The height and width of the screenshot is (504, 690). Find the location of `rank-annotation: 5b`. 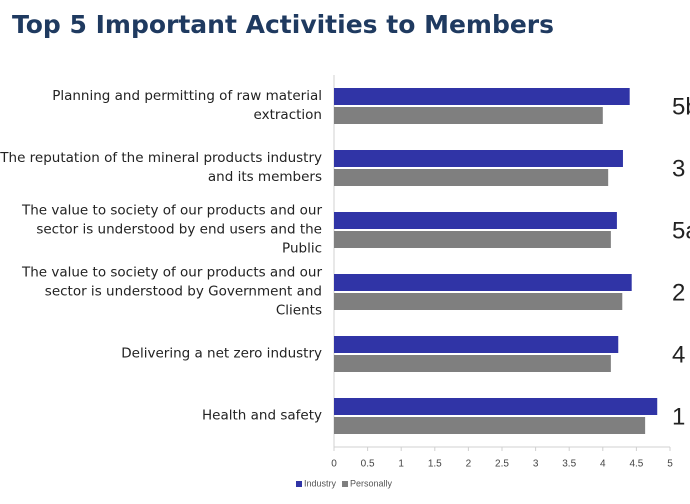

rank-annotation: 5b is located at coordinates (681, 106).